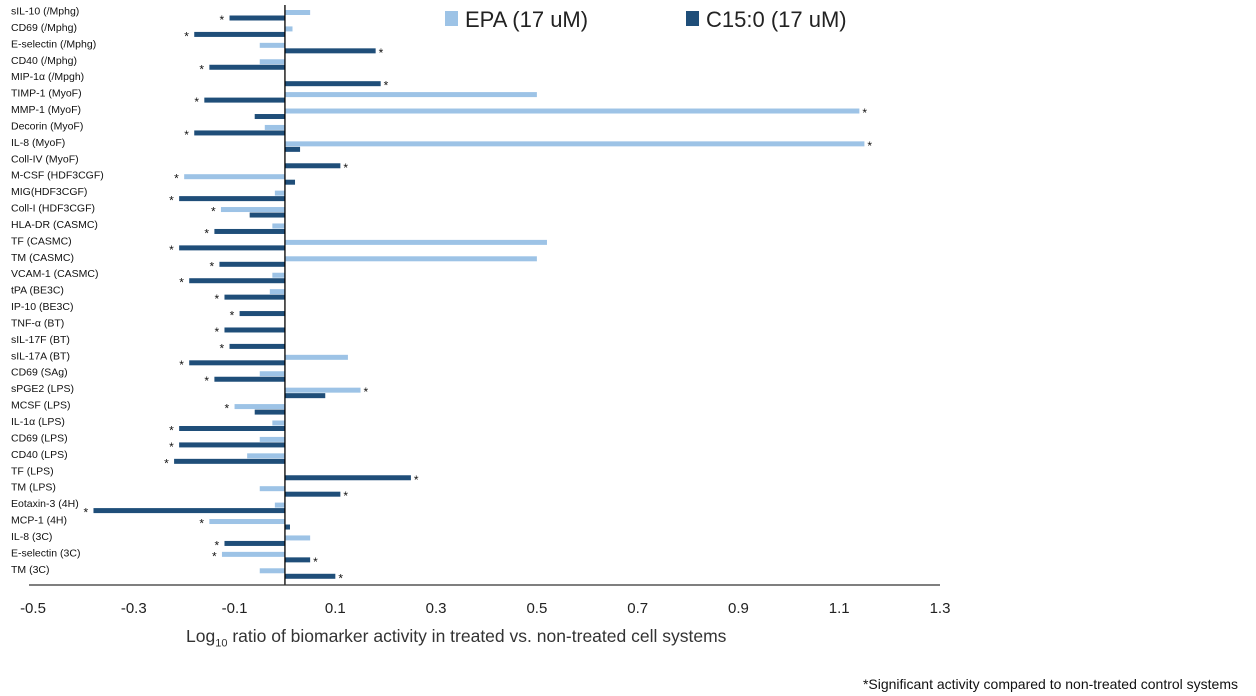 The image size is (1256, 696). I want to click on x-tick-label: 0.3, so click(436, 608).